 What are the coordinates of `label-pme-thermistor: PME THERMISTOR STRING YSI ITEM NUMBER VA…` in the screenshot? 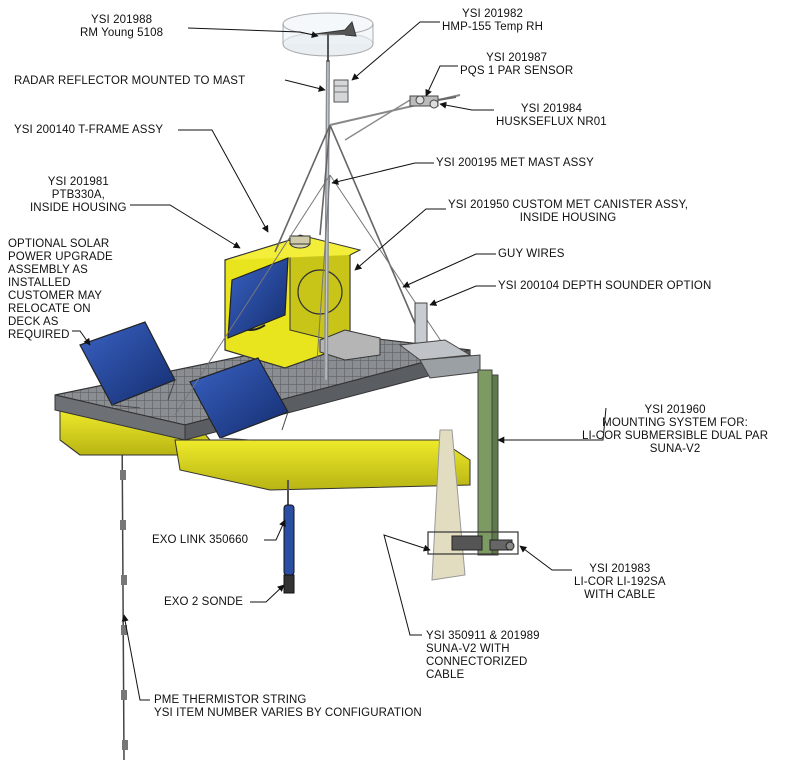 It's located at (288, 706).